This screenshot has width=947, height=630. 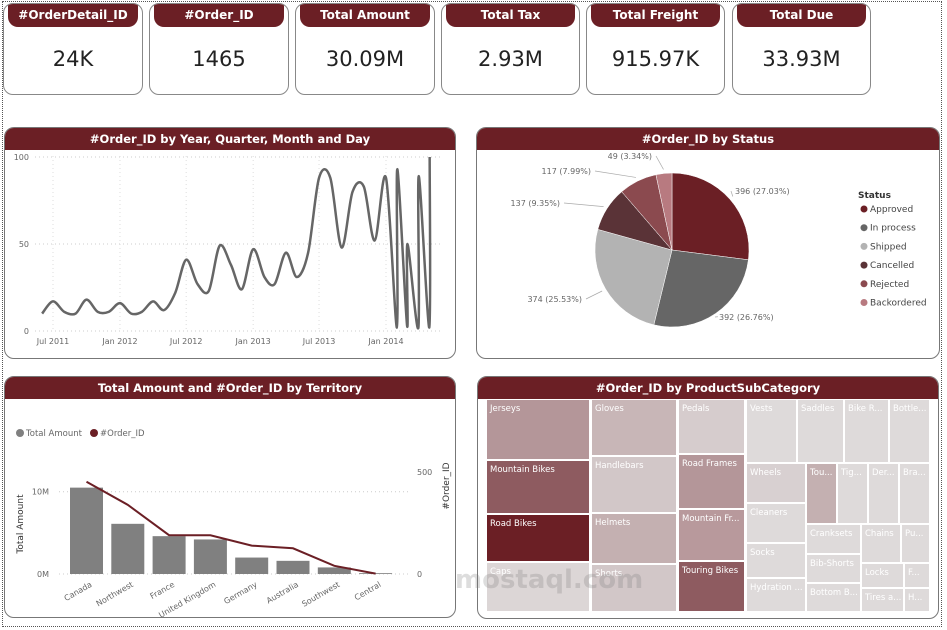 I want to click on legend-item: Shipped, so click(x=888, y=247).